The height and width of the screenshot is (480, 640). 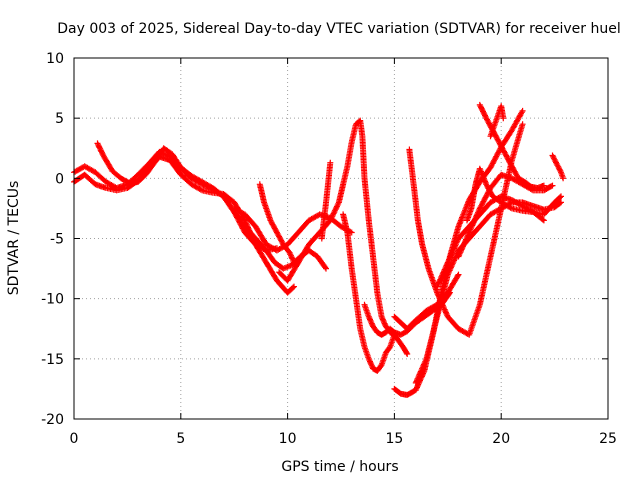 I want to click on x-axis-title: GPS time / hours, so click(x=339, y=467).